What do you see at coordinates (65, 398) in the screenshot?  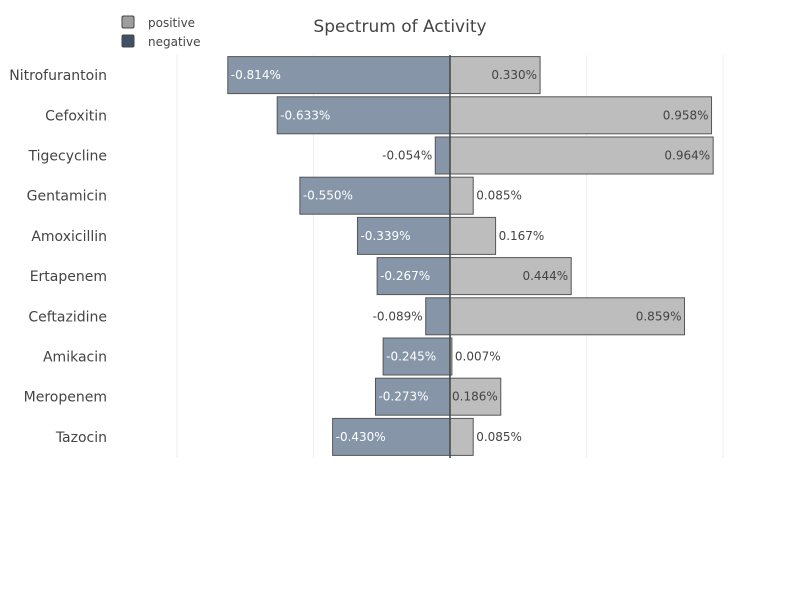 I see `category-label: Meropenem` at bounding box center [65, 398].